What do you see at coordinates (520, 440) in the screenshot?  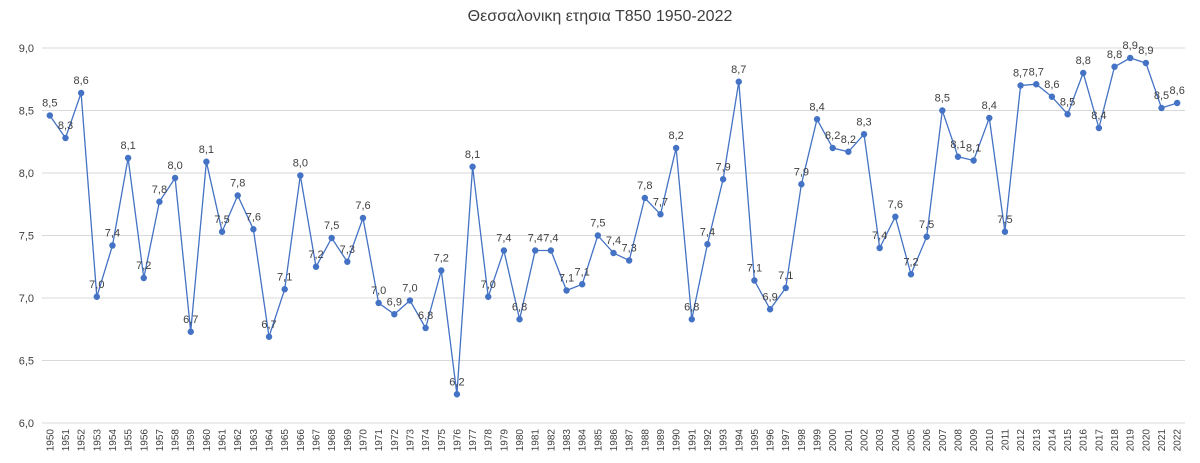 I see `x-tick-label: 1980` at bounding box center [520, 440].